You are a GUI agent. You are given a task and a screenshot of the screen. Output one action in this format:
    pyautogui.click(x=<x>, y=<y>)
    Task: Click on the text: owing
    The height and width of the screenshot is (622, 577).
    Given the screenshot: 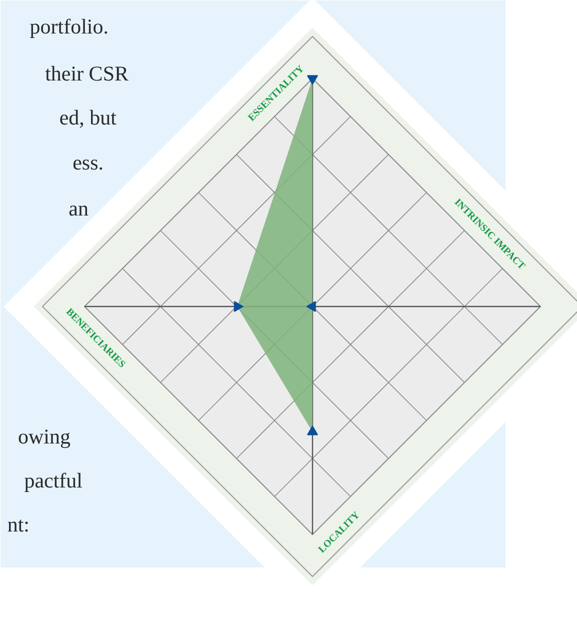 What is the action you would take?
    pyautogui.click(x=44, y=436)
    